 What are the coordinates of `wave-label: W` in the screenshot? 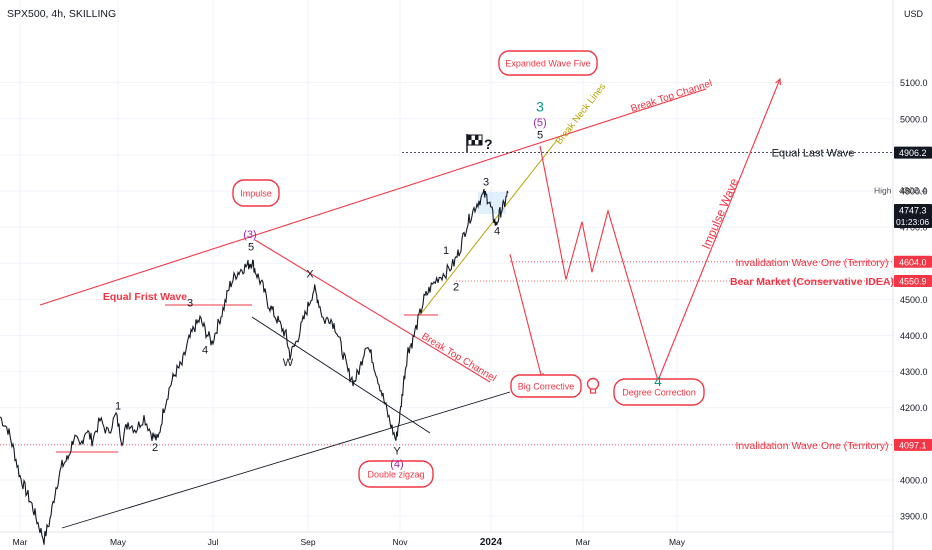 It's located at (288, 363).